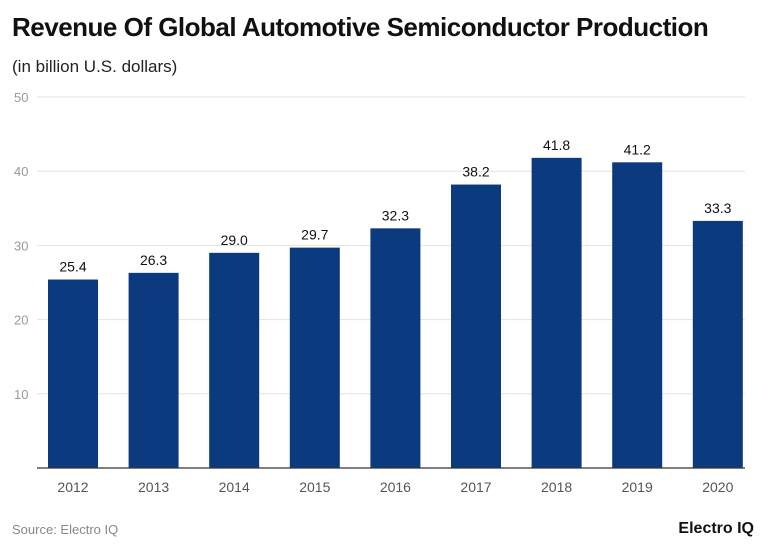 The image size is (768, 550). What do you see at coordinates (717, 487) in the screenshot?
I see `x-tick-label: 2020` at bounding box center [717, 487].